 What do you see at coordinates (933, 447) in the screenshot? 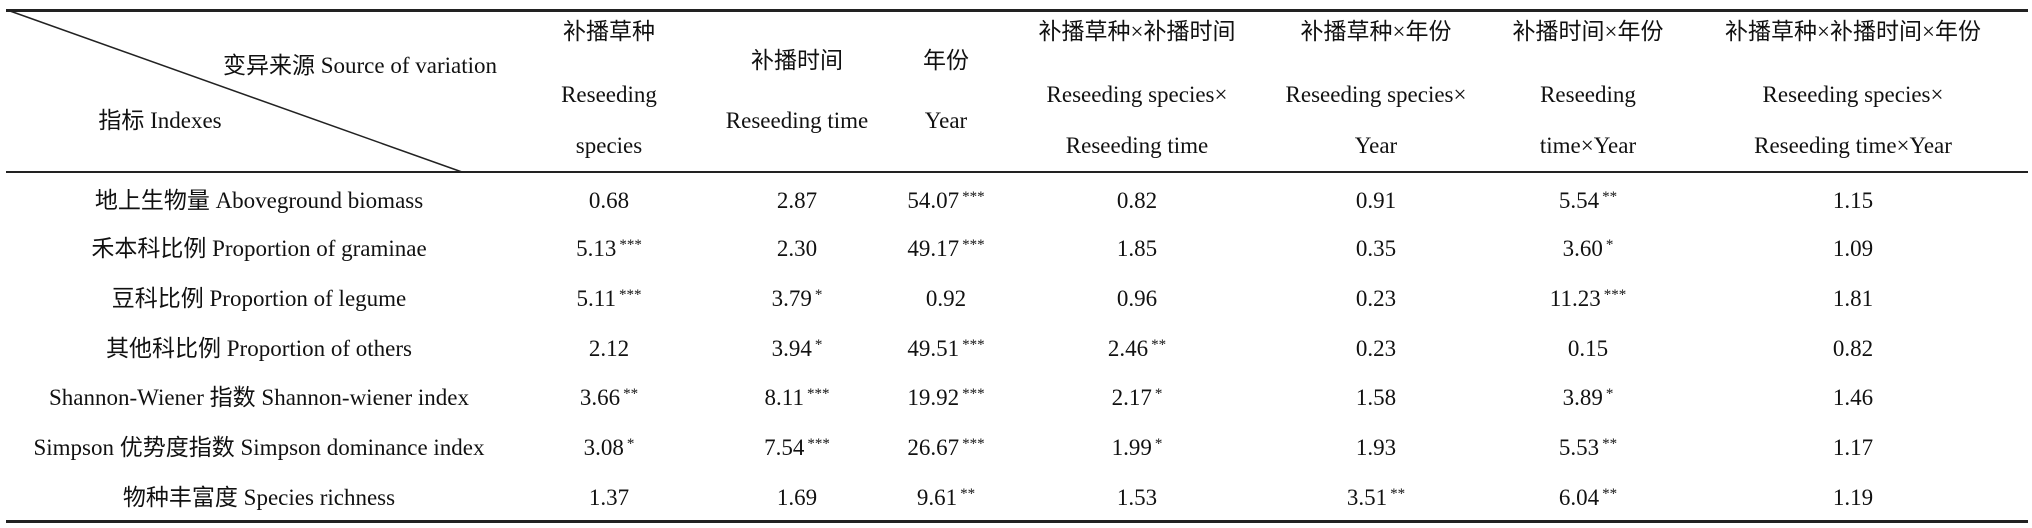
I see `cell-value: 26.67` at bounding box center [933, 447].